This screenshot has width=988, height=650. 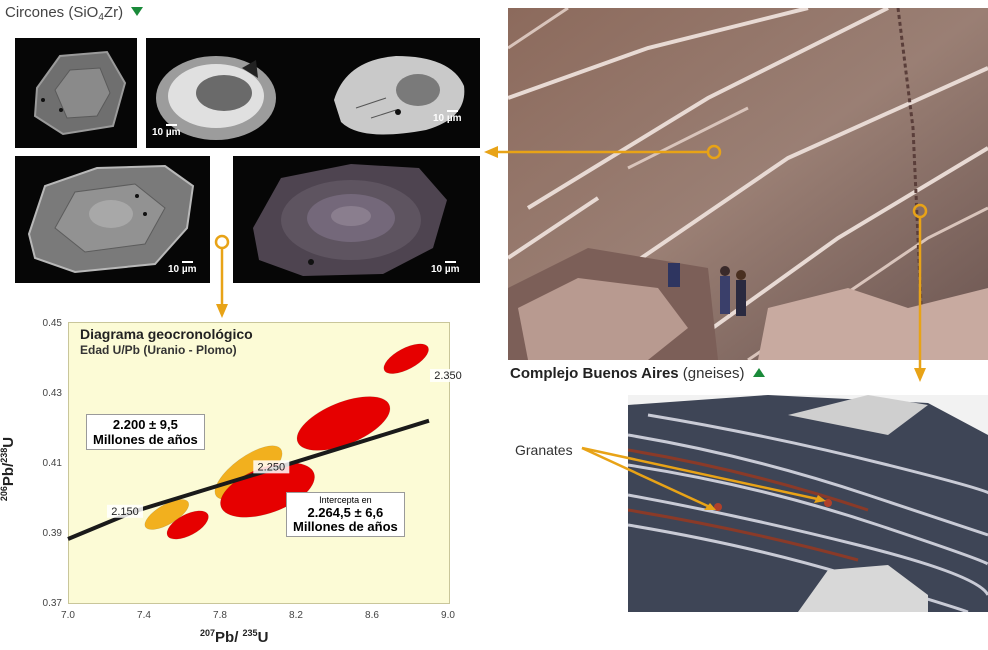 I want to click on concordia-age-label: 2.350, so click(x=448, y=376).